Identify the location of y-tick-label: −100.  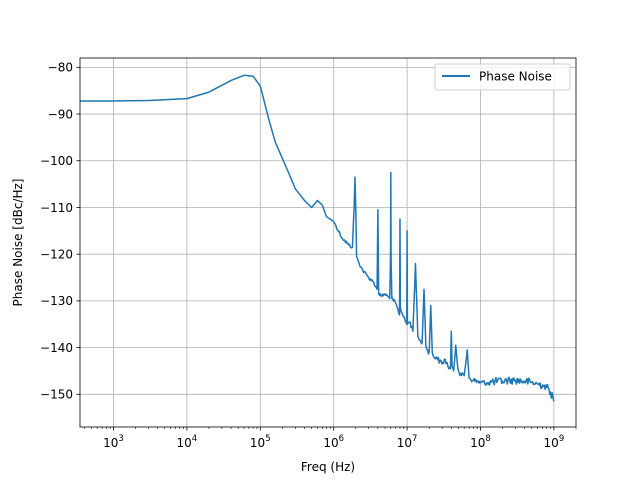
(56, 161).